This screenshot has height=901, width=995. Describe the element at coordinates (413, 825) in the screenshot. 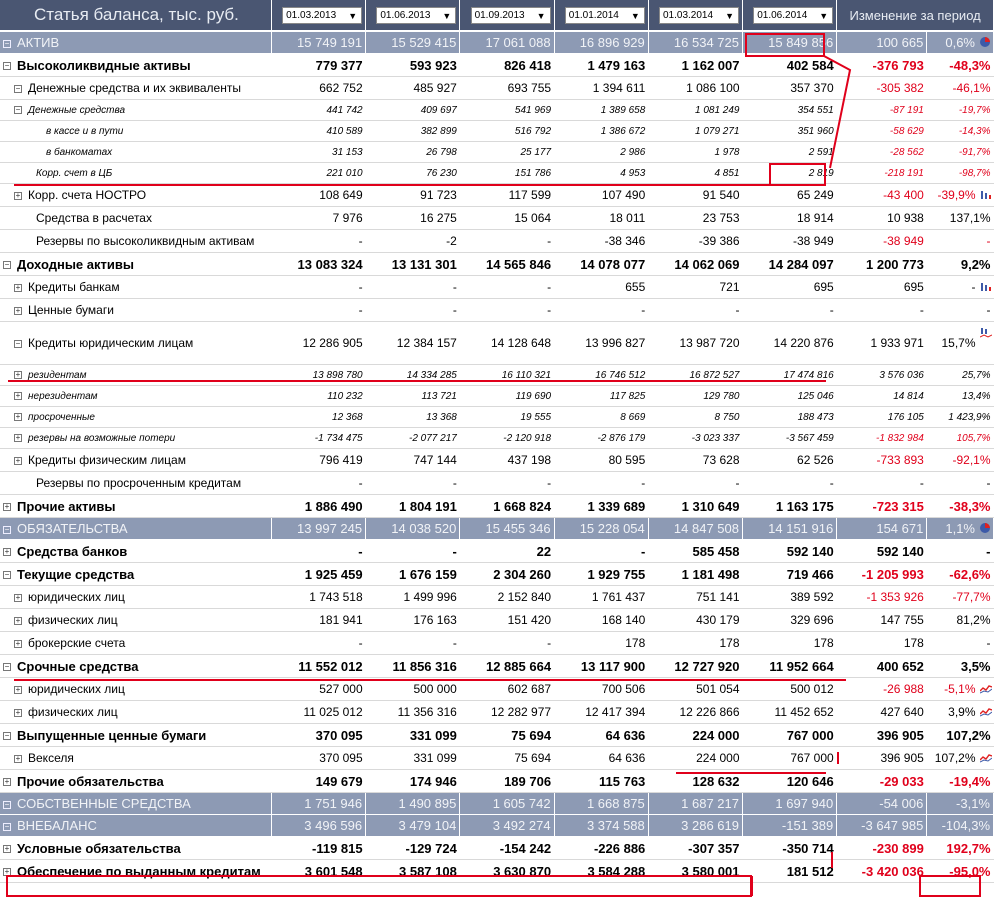

I see `value-cell: 3 479 104` at that location.